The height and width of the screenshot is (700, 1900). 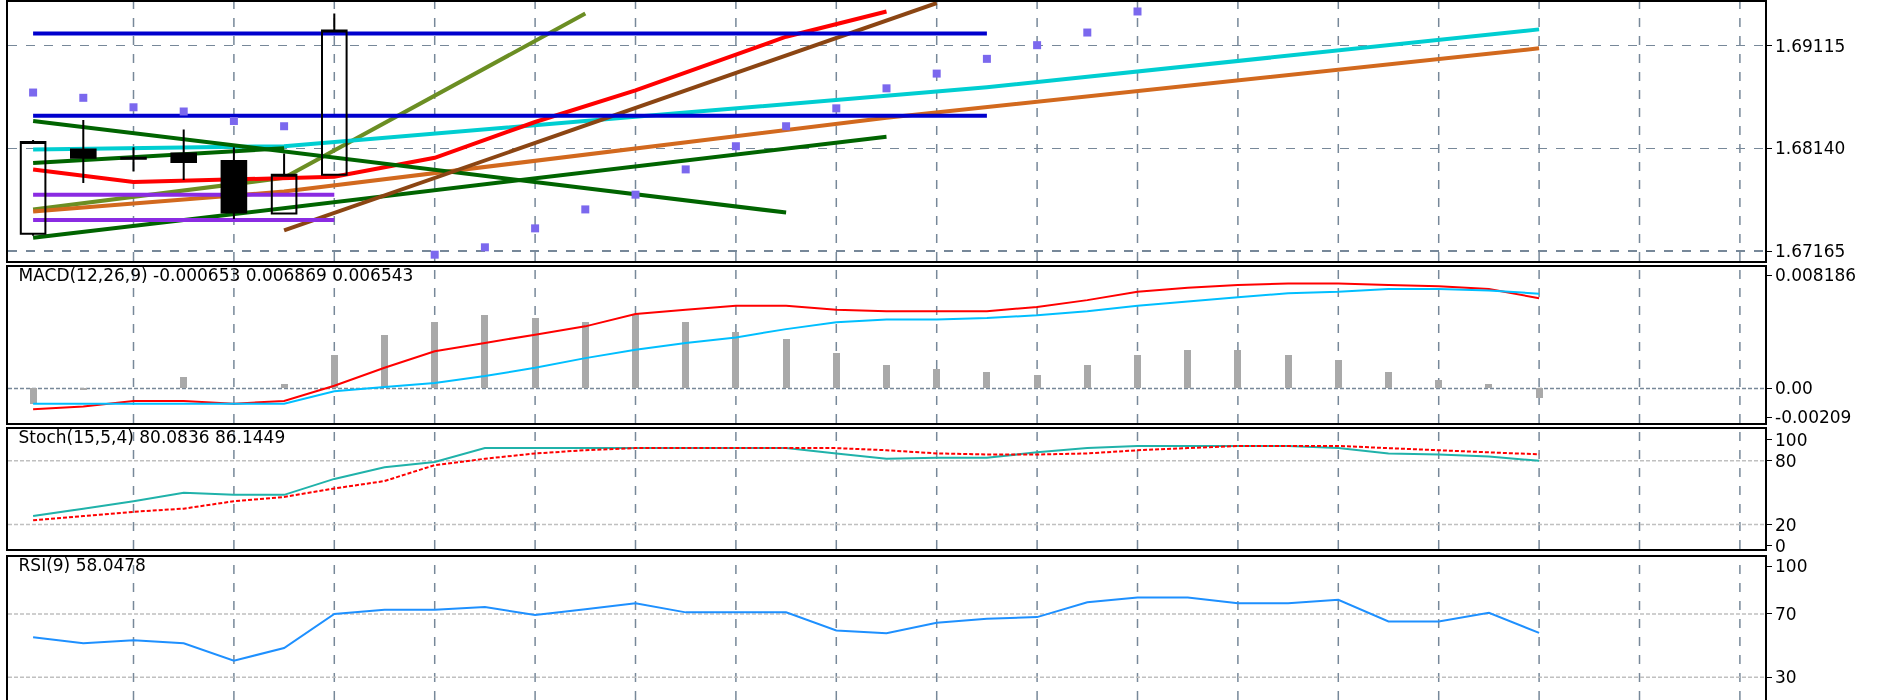 What do you see at coordinates (1813, 417) in the screenshot?
I see `y-tick-label: -0.00209` at bounding box center [1813, 417].